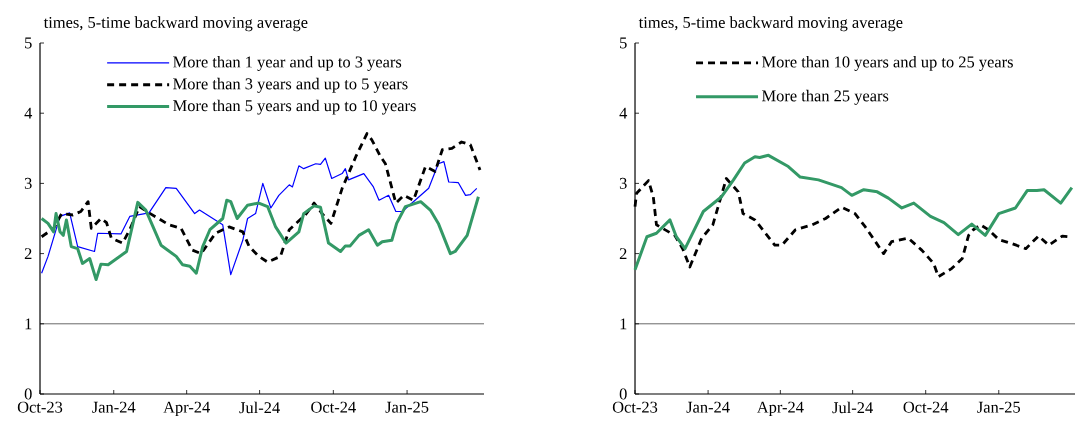  What do you see at coordinates (825, 97) in the screenshot?
I see `legend-label: More than 25 years` at bounding box center [825, 97].